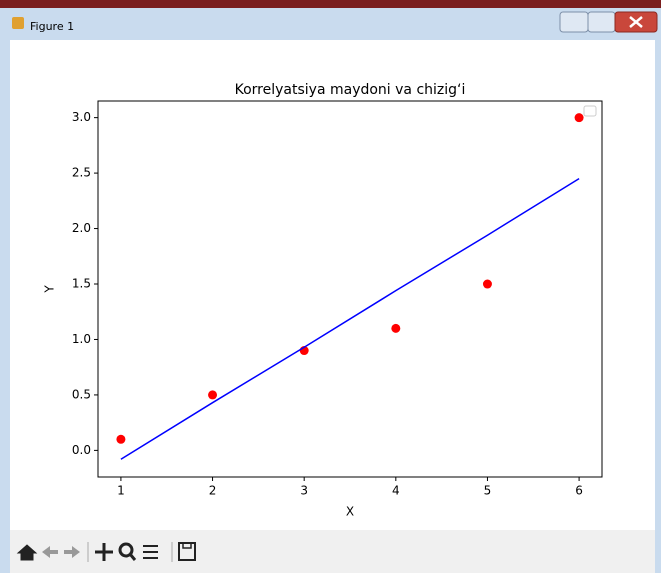  What do you see at coordinates (636, 22) in the screenshot?
I see `close-icon` at bounding box center [636, 22].